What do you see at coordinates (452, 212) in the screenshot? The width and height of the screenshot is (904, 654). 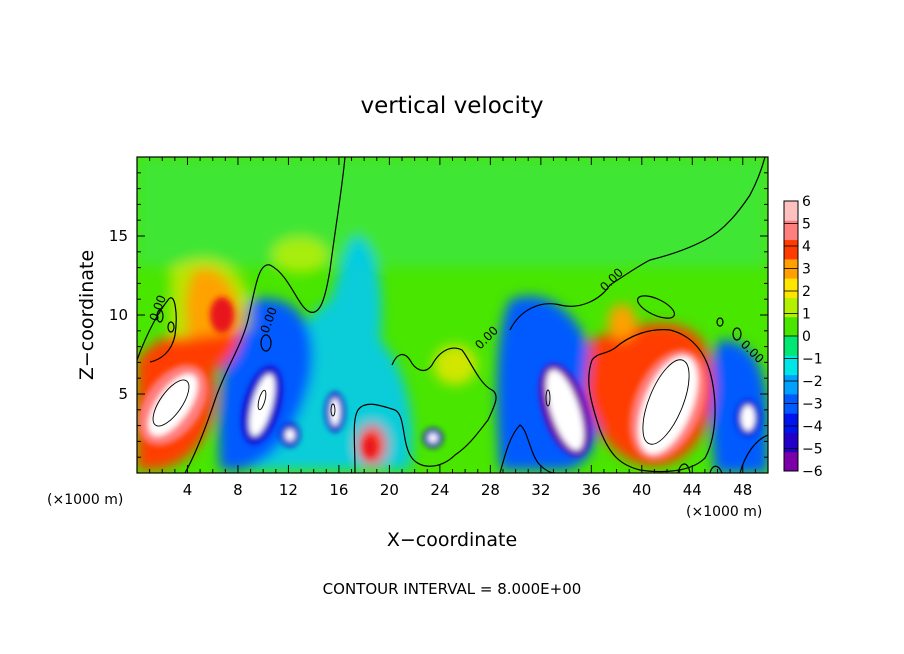 I see `field-upper-band` at bounding box center [452, 212].